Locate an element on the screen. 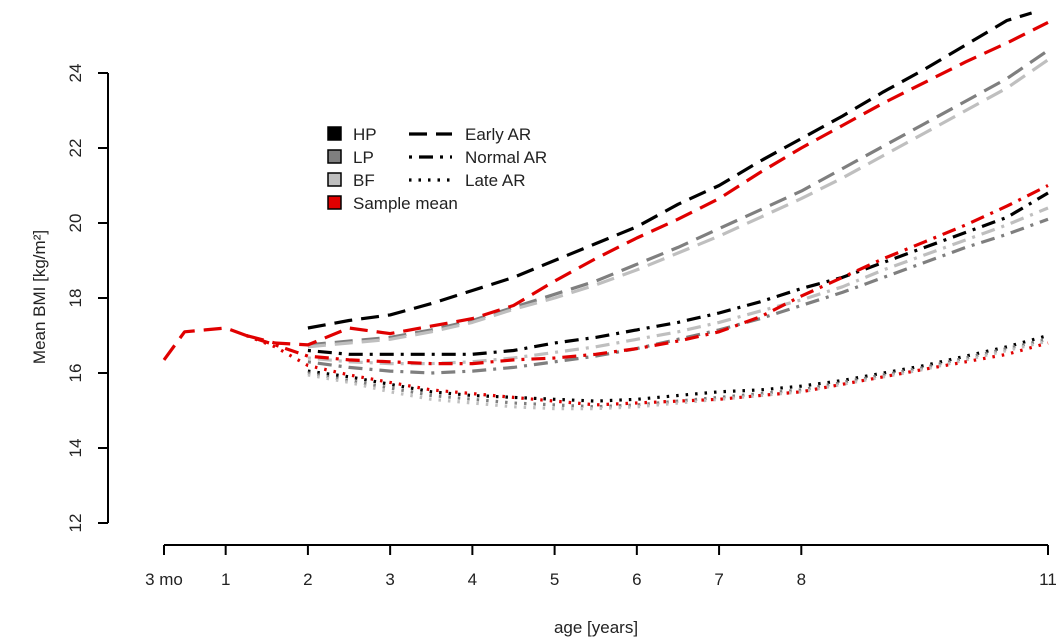 The image size is (1059, 639). y-axis-title: Mean BMI [kg/m²] is located at coordinates (39, 297).